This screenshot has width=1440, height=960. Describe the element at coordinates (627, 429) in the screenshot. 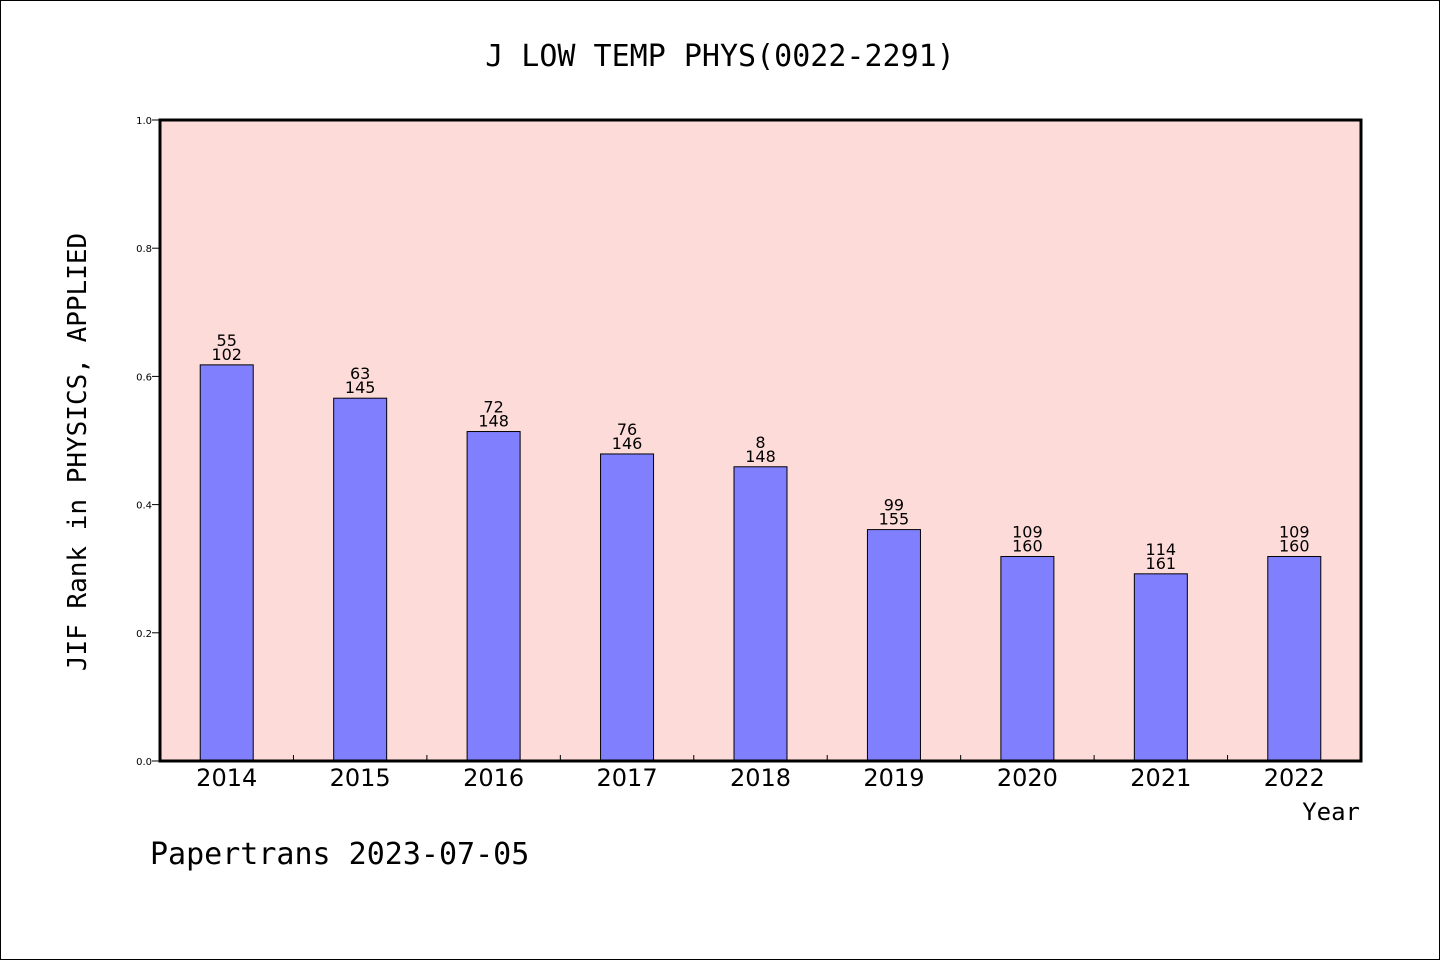

I see `bar-rank-label: 76` at that location.